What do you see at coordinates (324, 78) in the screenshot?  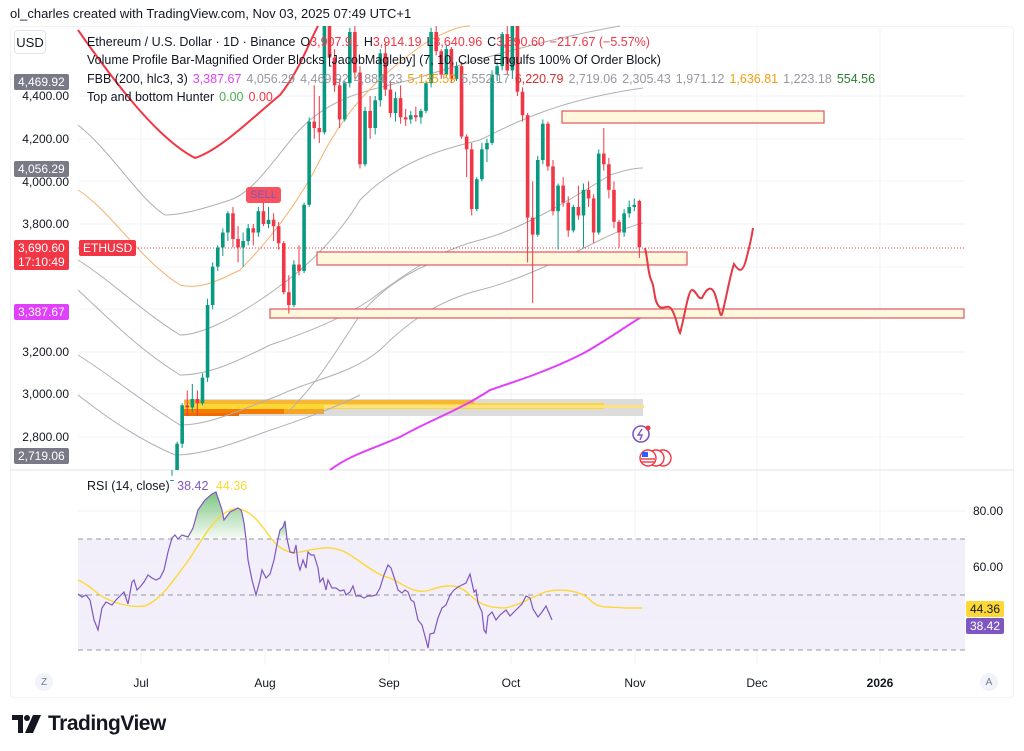 I see `fbb-value: 4,469.92` at bounding box center [324, 78].